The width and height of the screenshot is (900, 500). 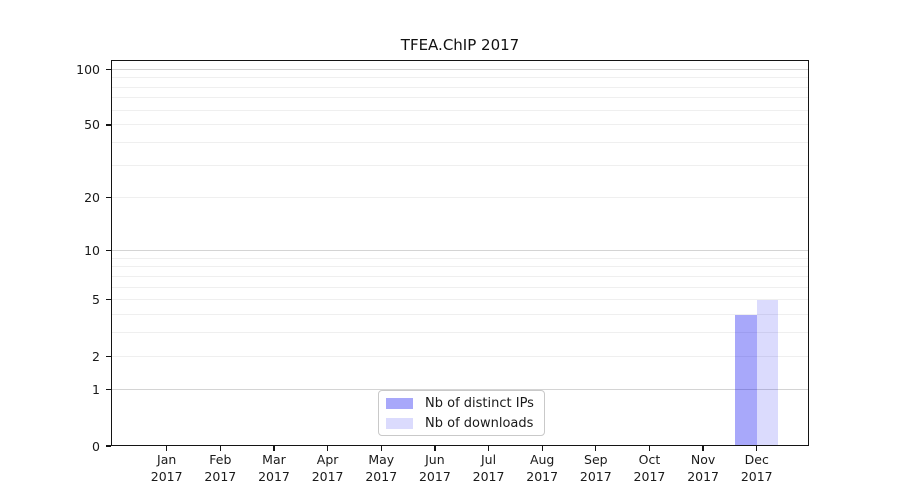 What do you see at coordinates (96, 389) in the screenshot?
I see `y-tick-label: 1` at bounding box center [96, 389].